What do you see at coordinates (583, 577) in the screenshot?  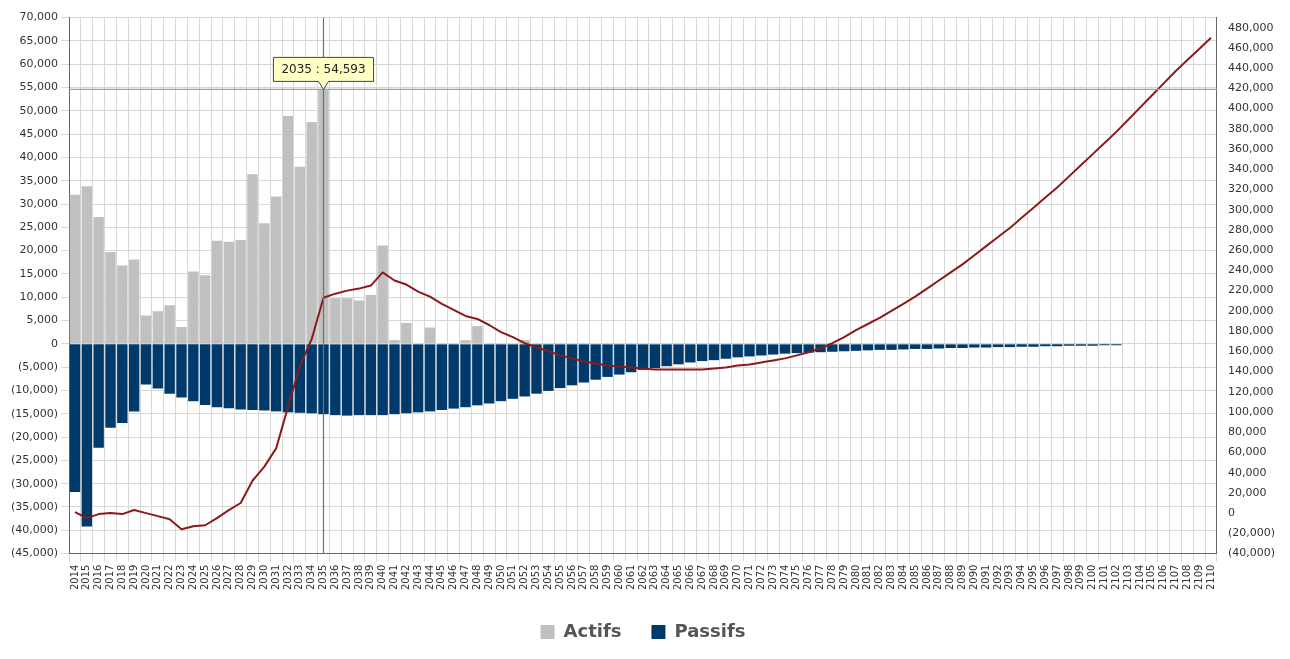 I see `x-tick-label: 2057` at bounding box center [583, 577].